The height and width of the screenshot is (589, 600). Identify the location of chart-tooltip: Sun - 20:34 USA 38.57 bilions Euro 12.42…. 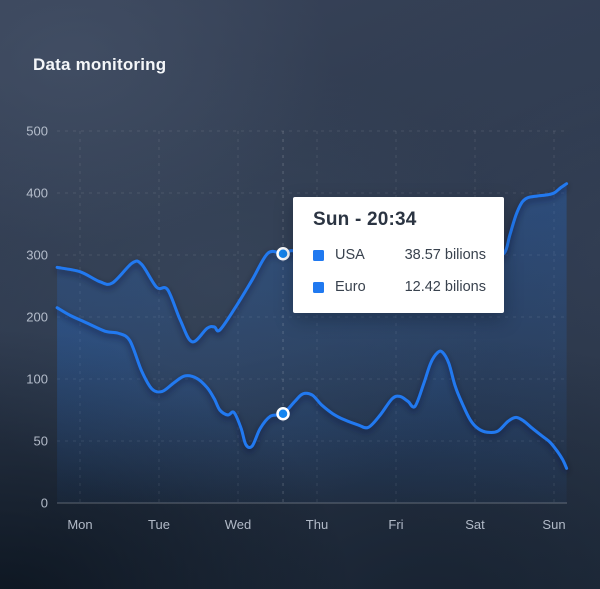
(398, 255).